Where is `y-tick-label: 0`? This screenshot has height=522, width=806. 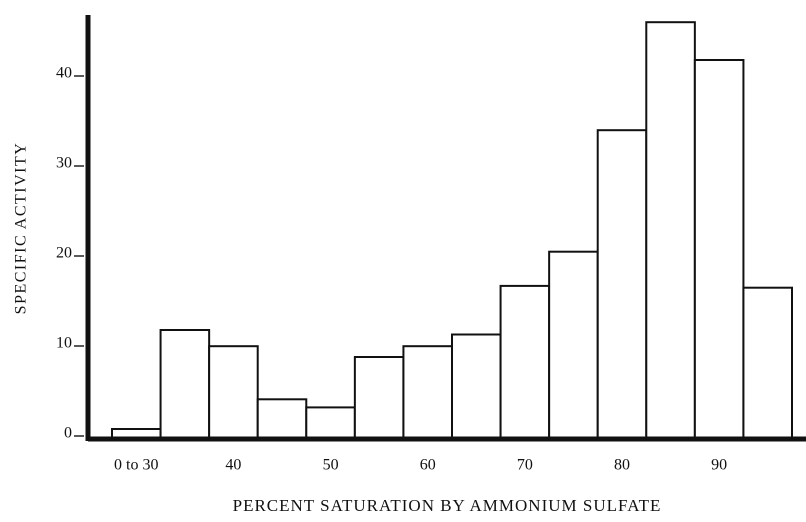
y-tick-label: 0 is located at coordinates (68, 433).